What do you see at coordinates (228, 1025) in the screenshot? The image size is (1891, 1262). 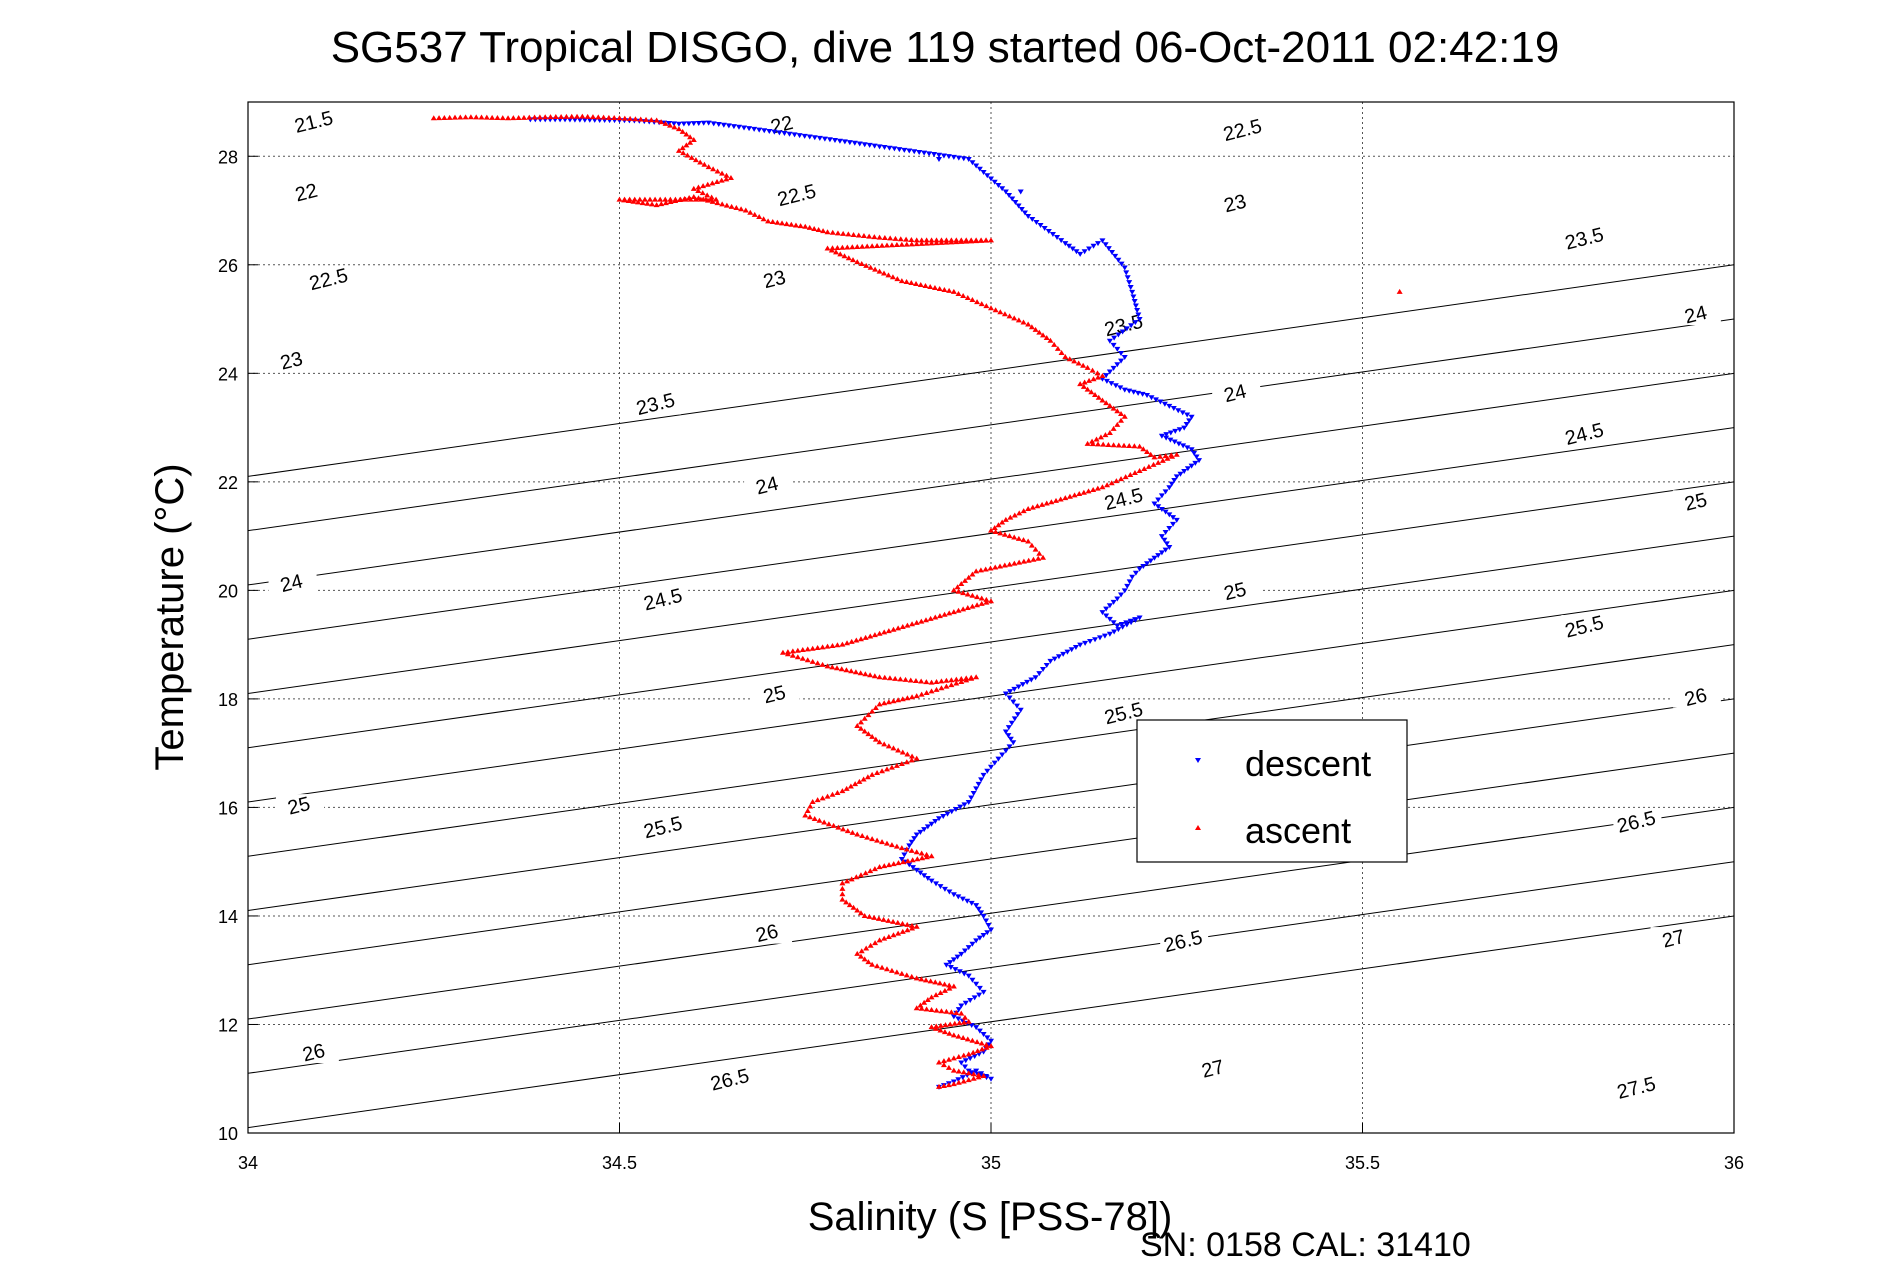 I see `y-tick-label: 12` at bounding box center [228, 1025].